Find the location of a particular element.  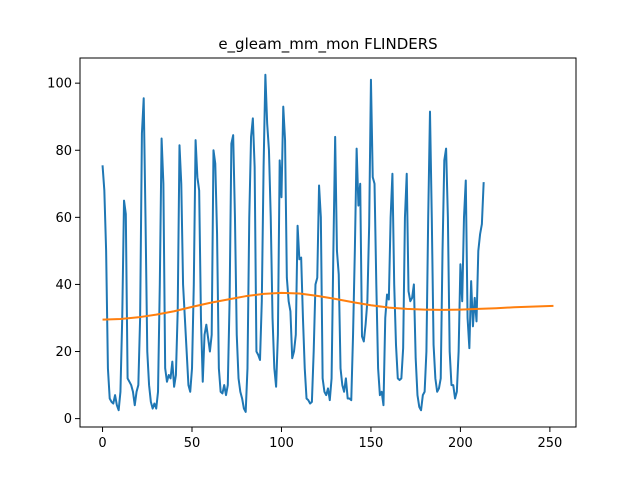

y-tick-label: 100 is located at coordinates (59, 84).